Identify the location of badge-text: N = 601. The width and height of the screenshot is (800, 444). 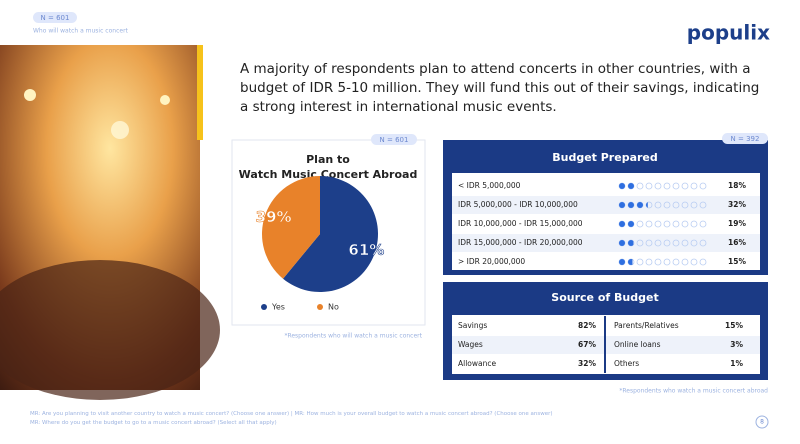
(55, 18).